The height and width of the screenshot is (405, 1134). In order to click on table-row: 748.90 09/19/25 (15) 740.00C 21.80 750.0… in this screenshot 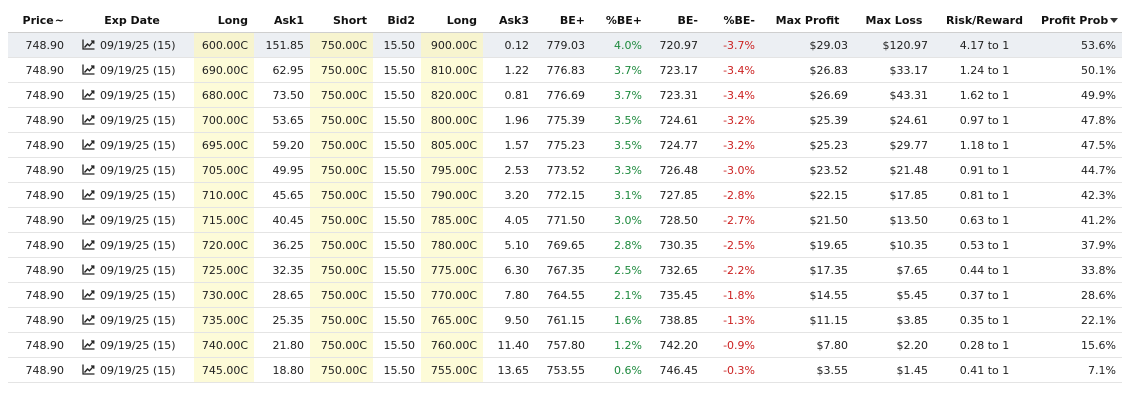, I will do `click(565, 345)`.